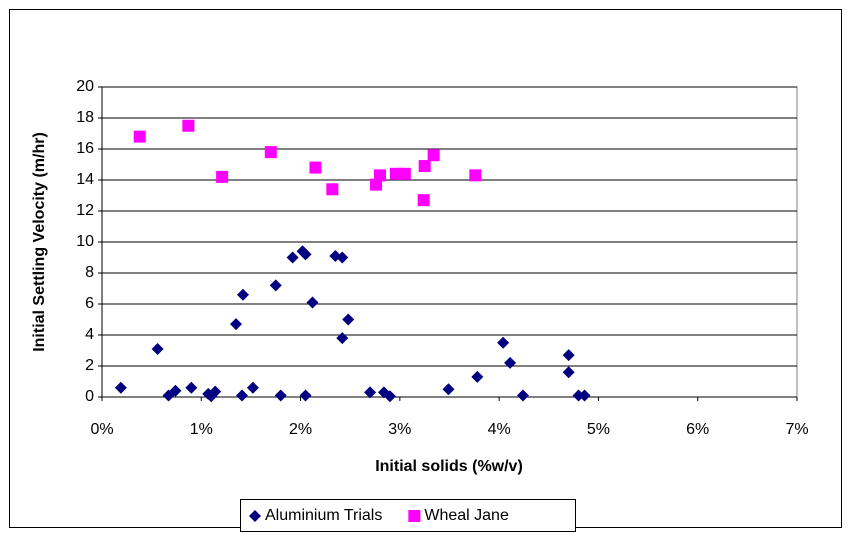  I want to click on legend-label: Wheal Jane, so click(466, 515).